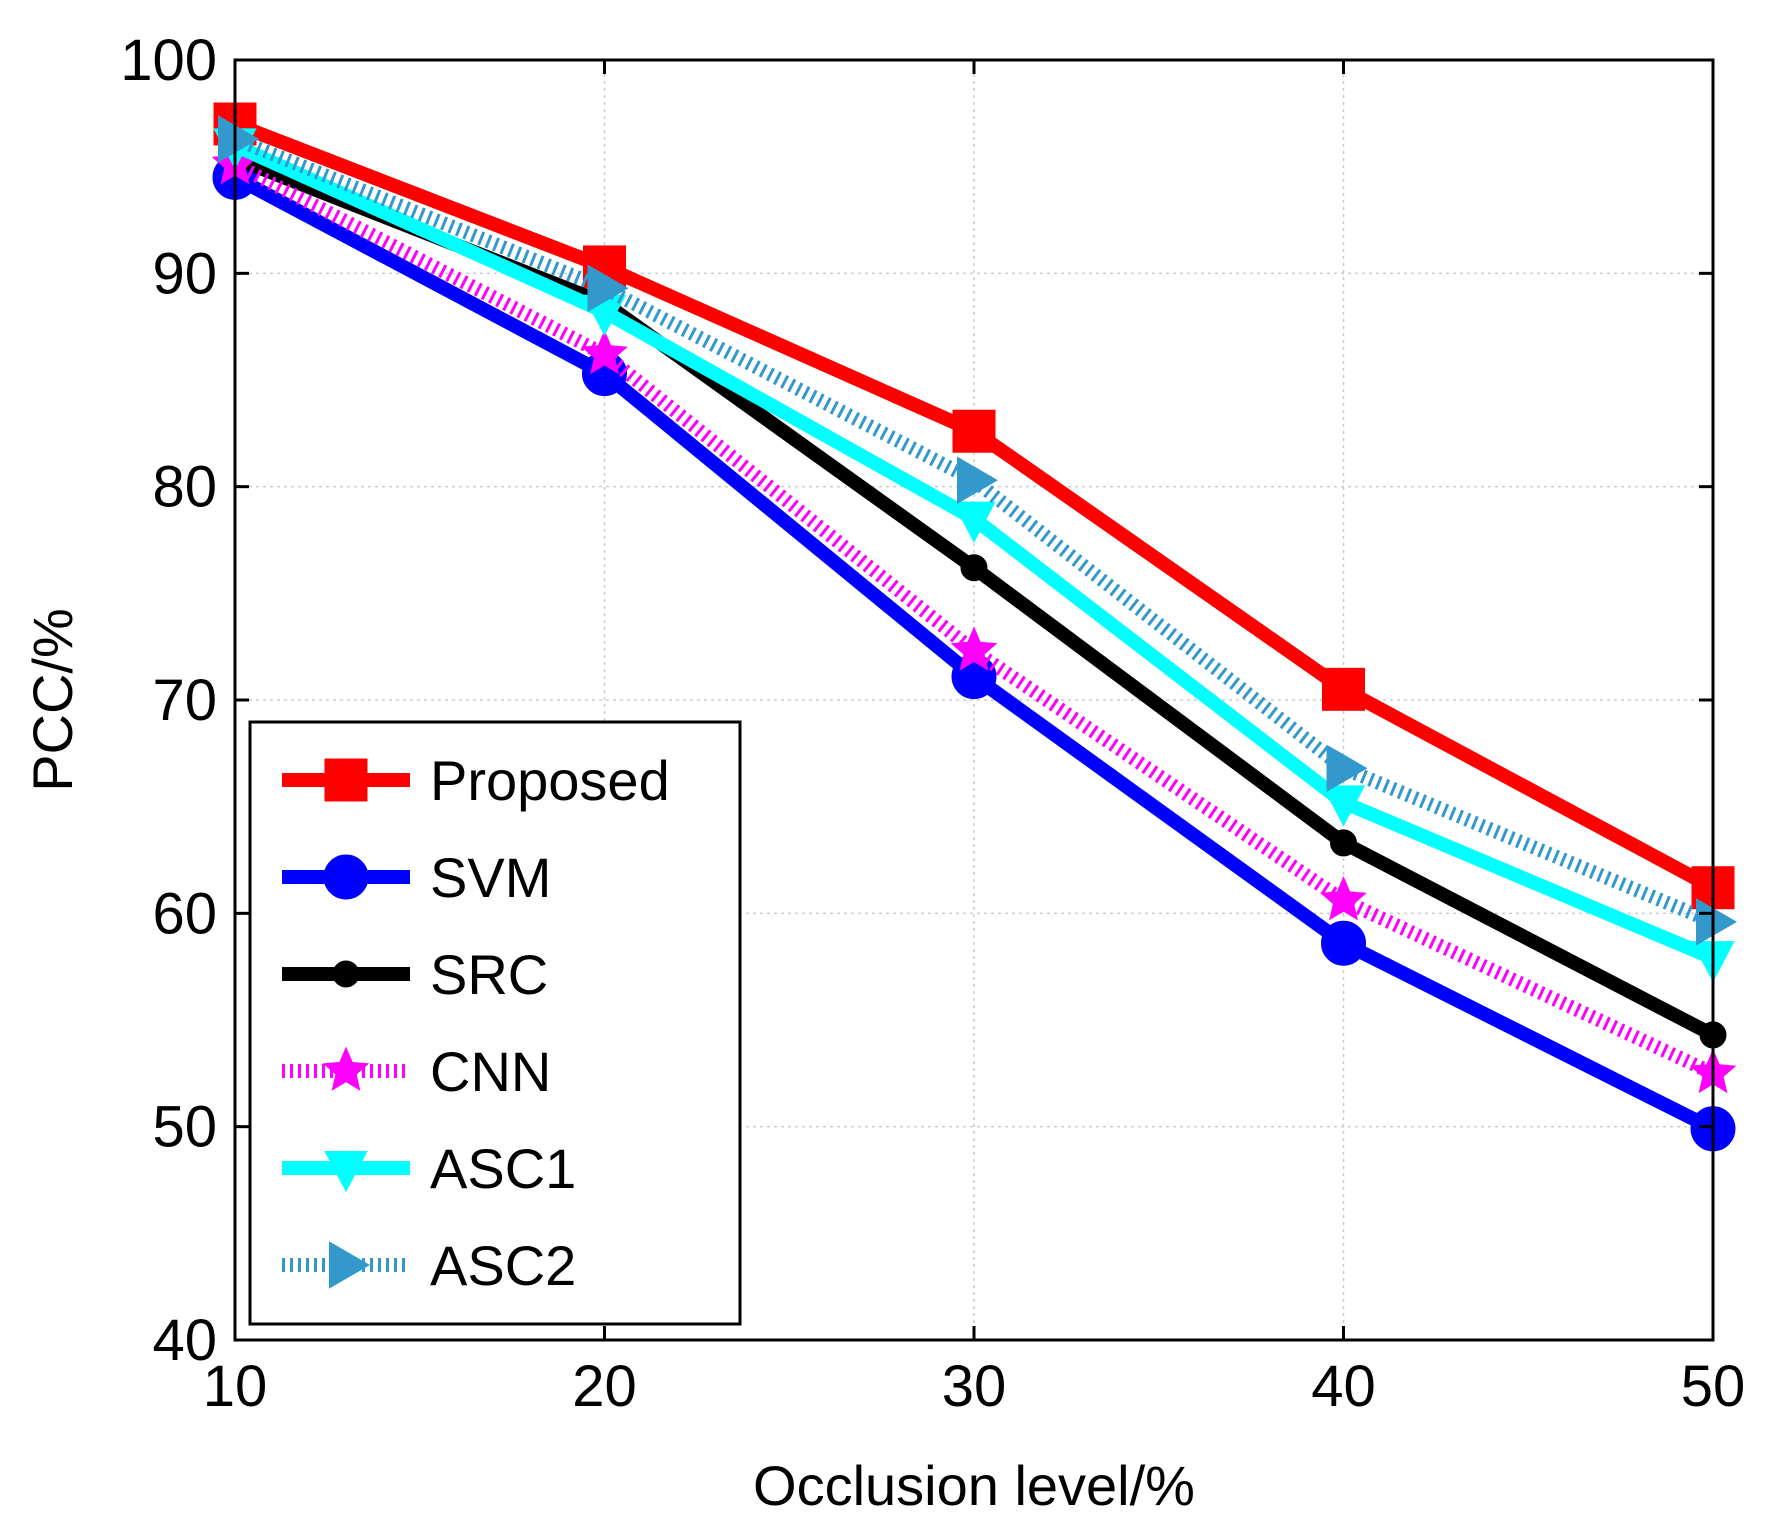 The width and height of the screenshot is (1779, 1531). What do you see at coordinates (168, 60) in the screenshot?
I see `y-tick-label: 100` at bounding box center [168, 60].